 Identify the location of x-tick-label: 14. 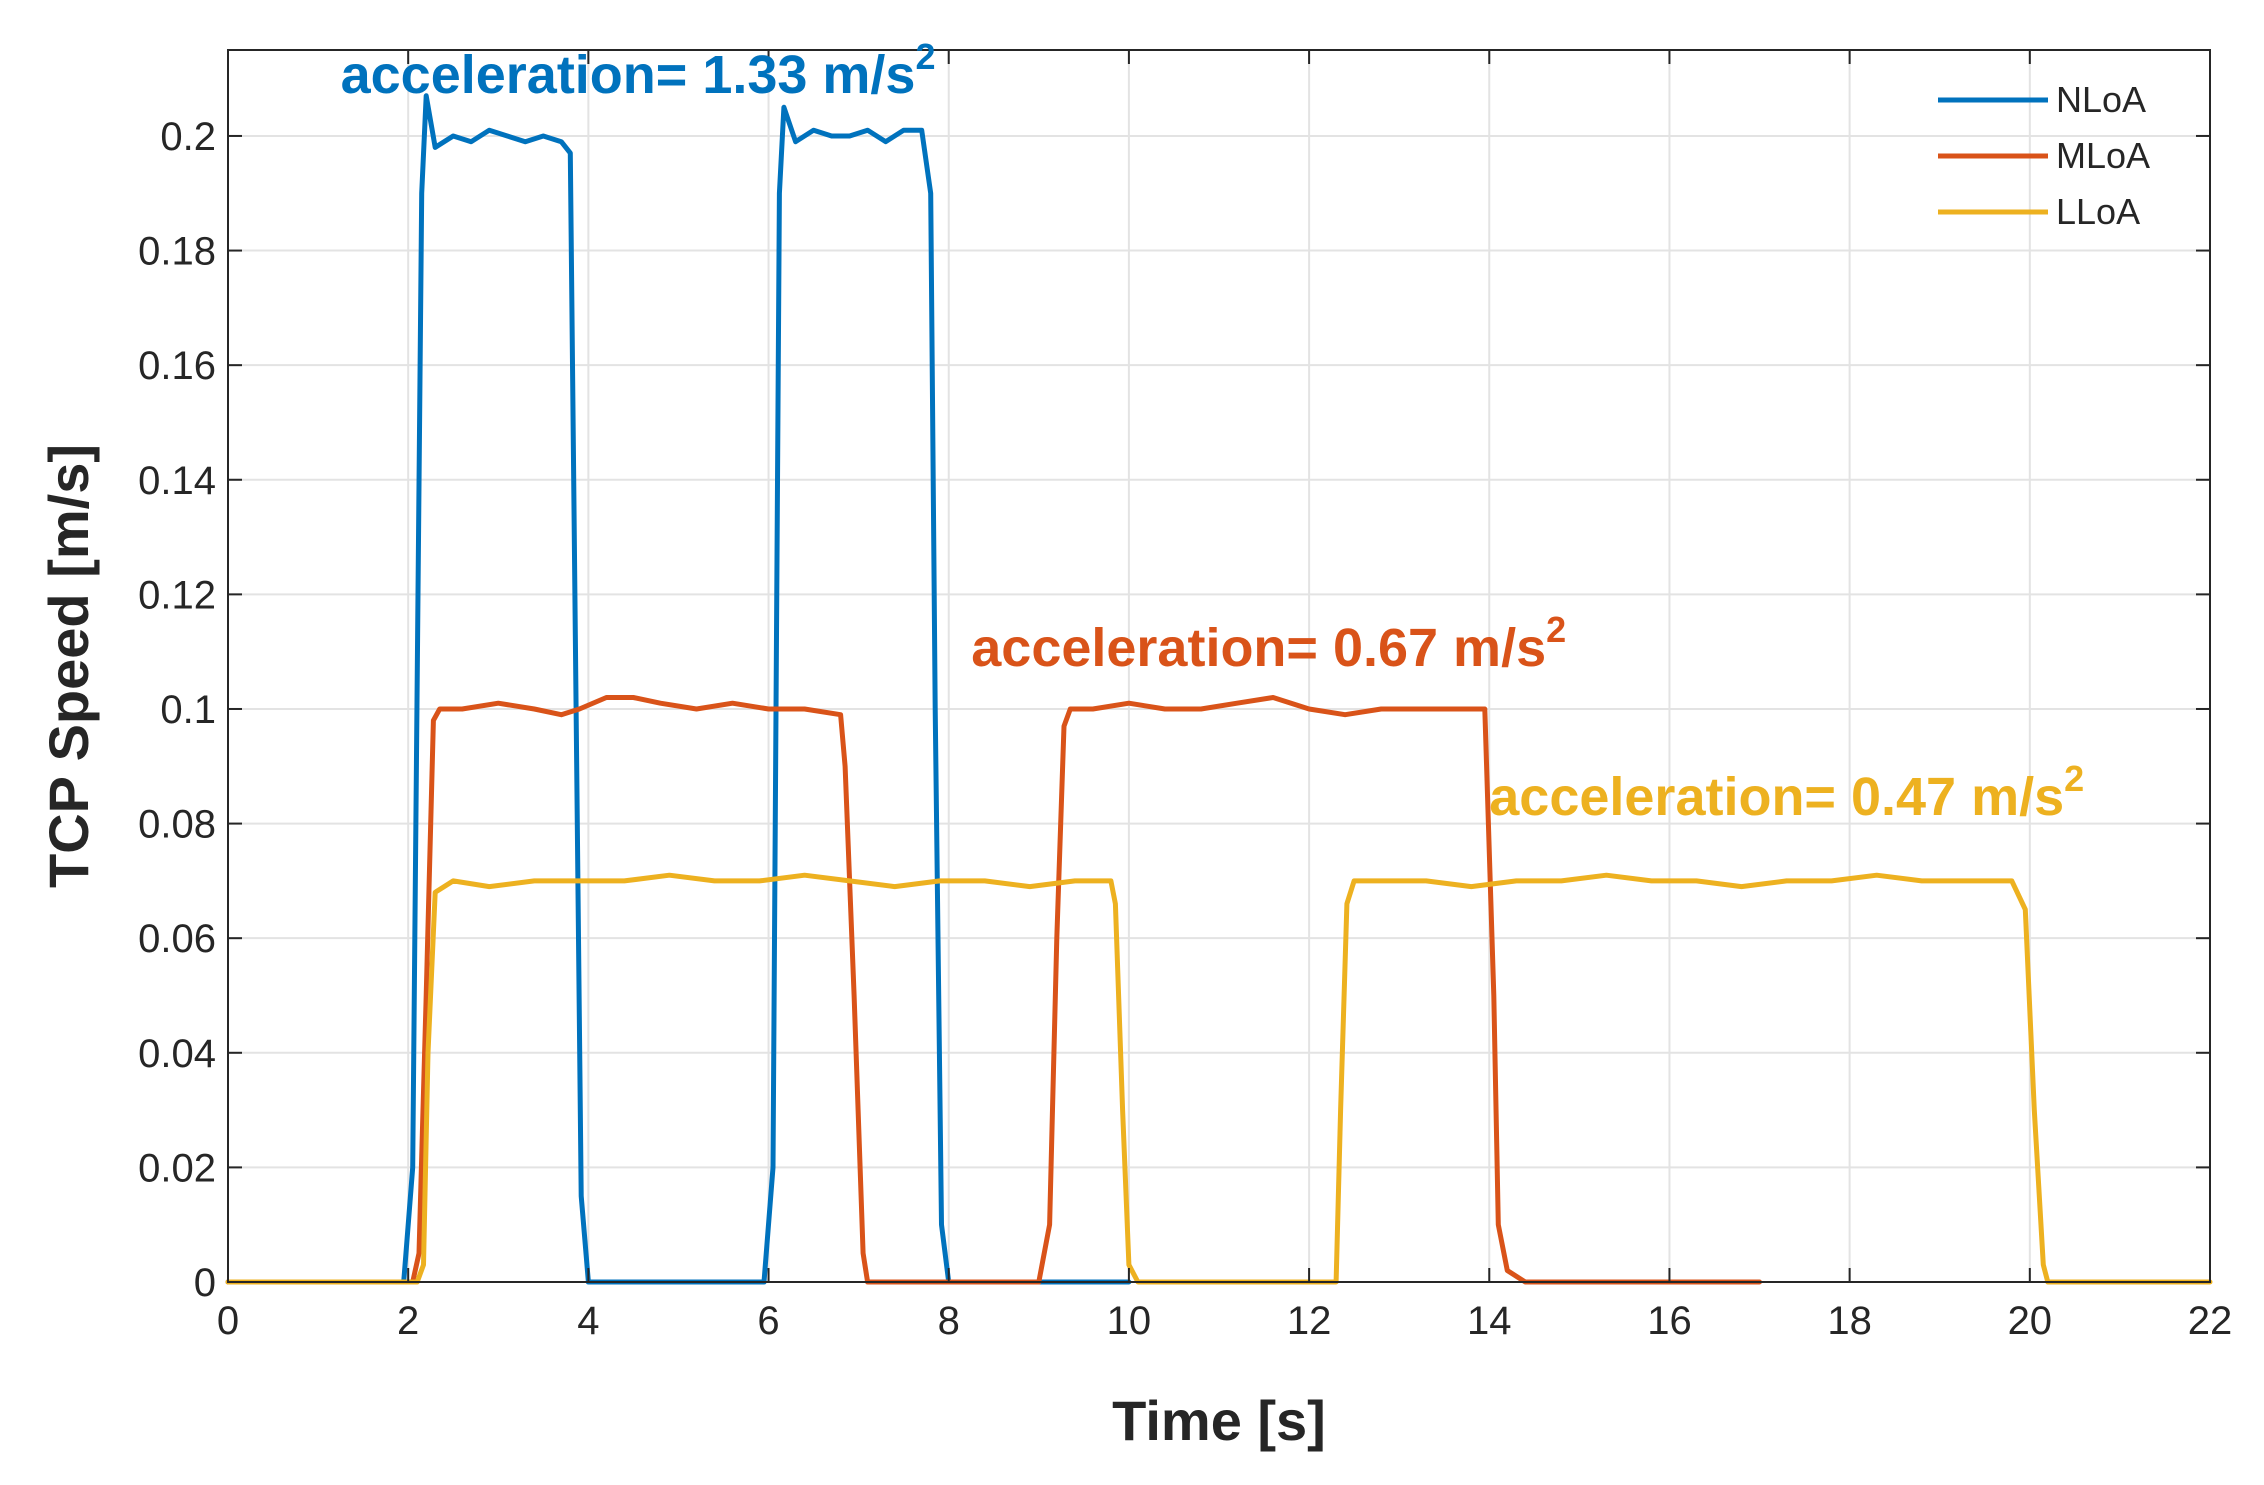
(1489, 1321).